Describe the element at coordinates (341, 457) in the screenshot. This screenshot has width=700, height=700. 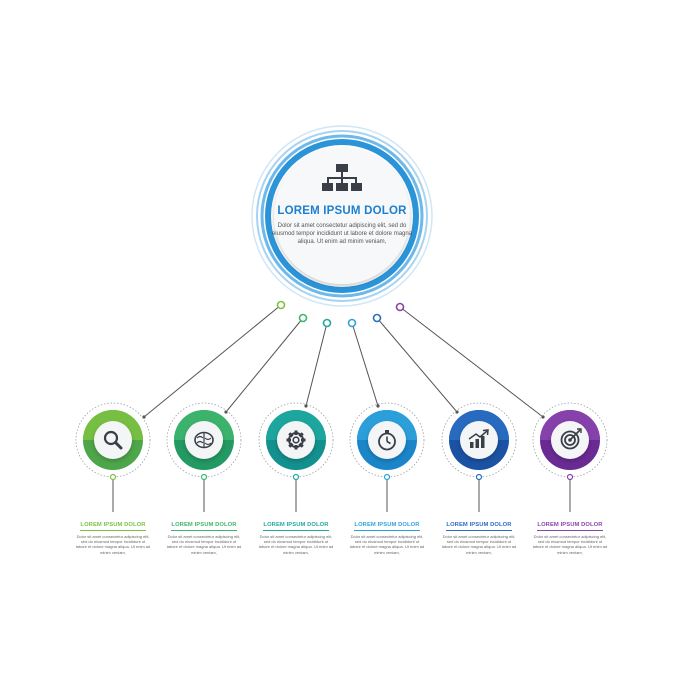
I see `nodes` at that location.